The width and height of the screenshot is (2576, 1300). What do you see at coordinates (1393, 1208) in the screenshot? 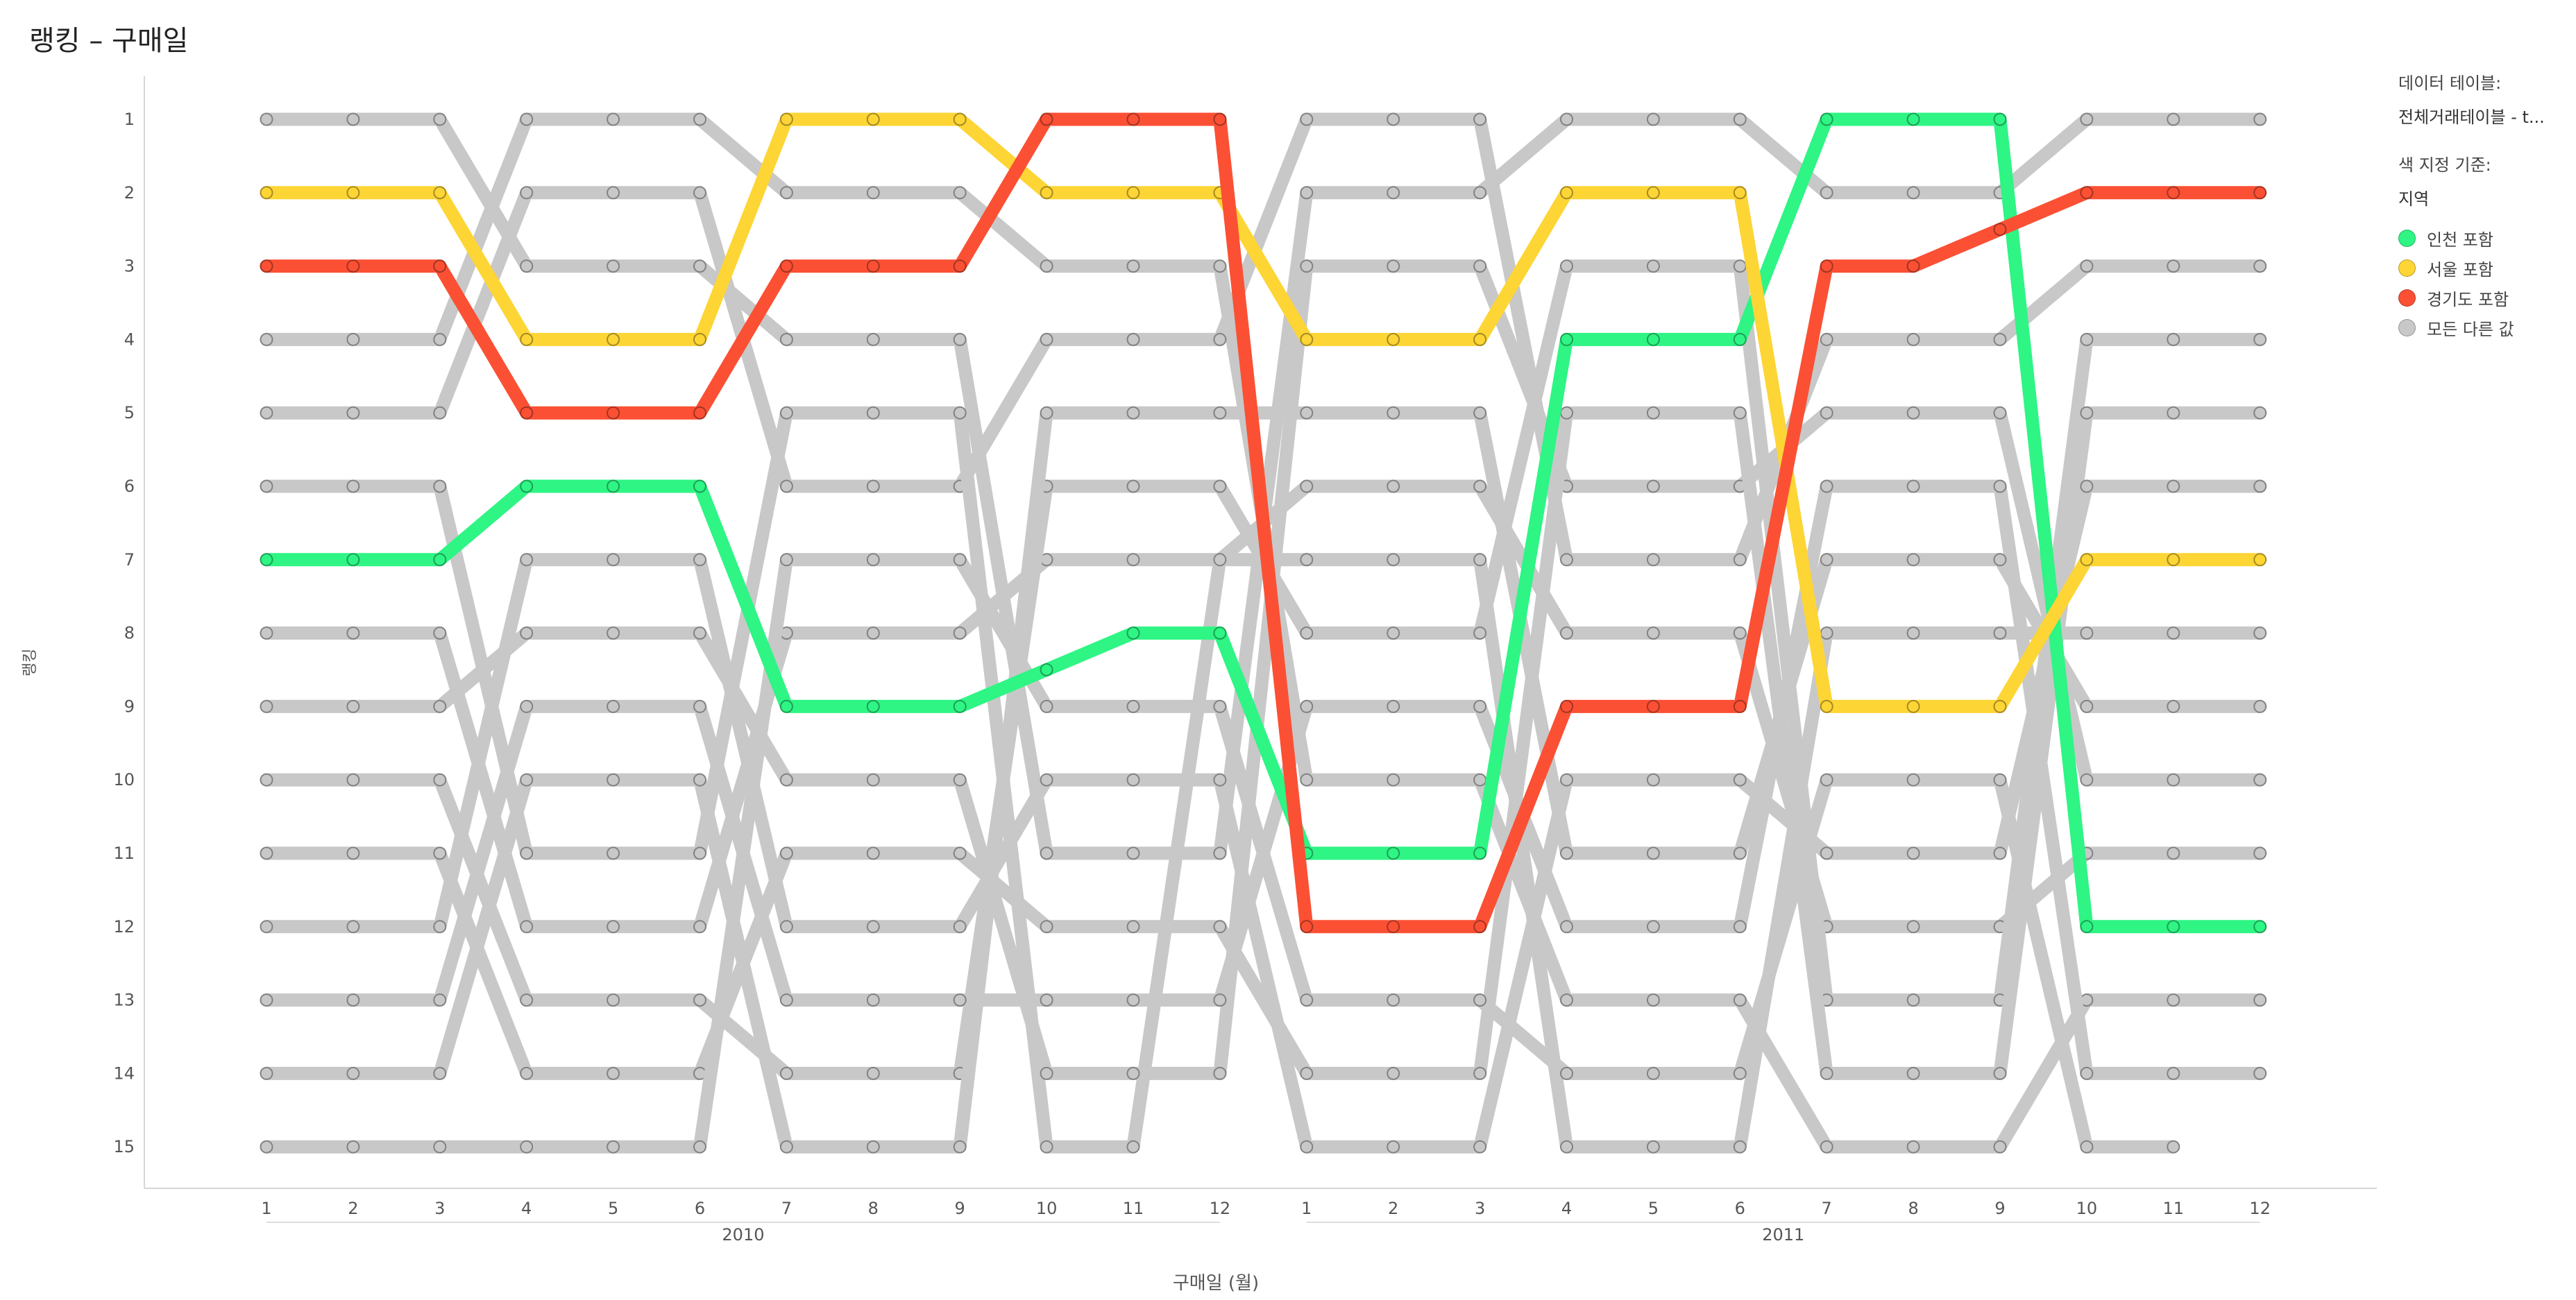
I see `x-tick-label: 2` at bounding box center [1393, 1208].